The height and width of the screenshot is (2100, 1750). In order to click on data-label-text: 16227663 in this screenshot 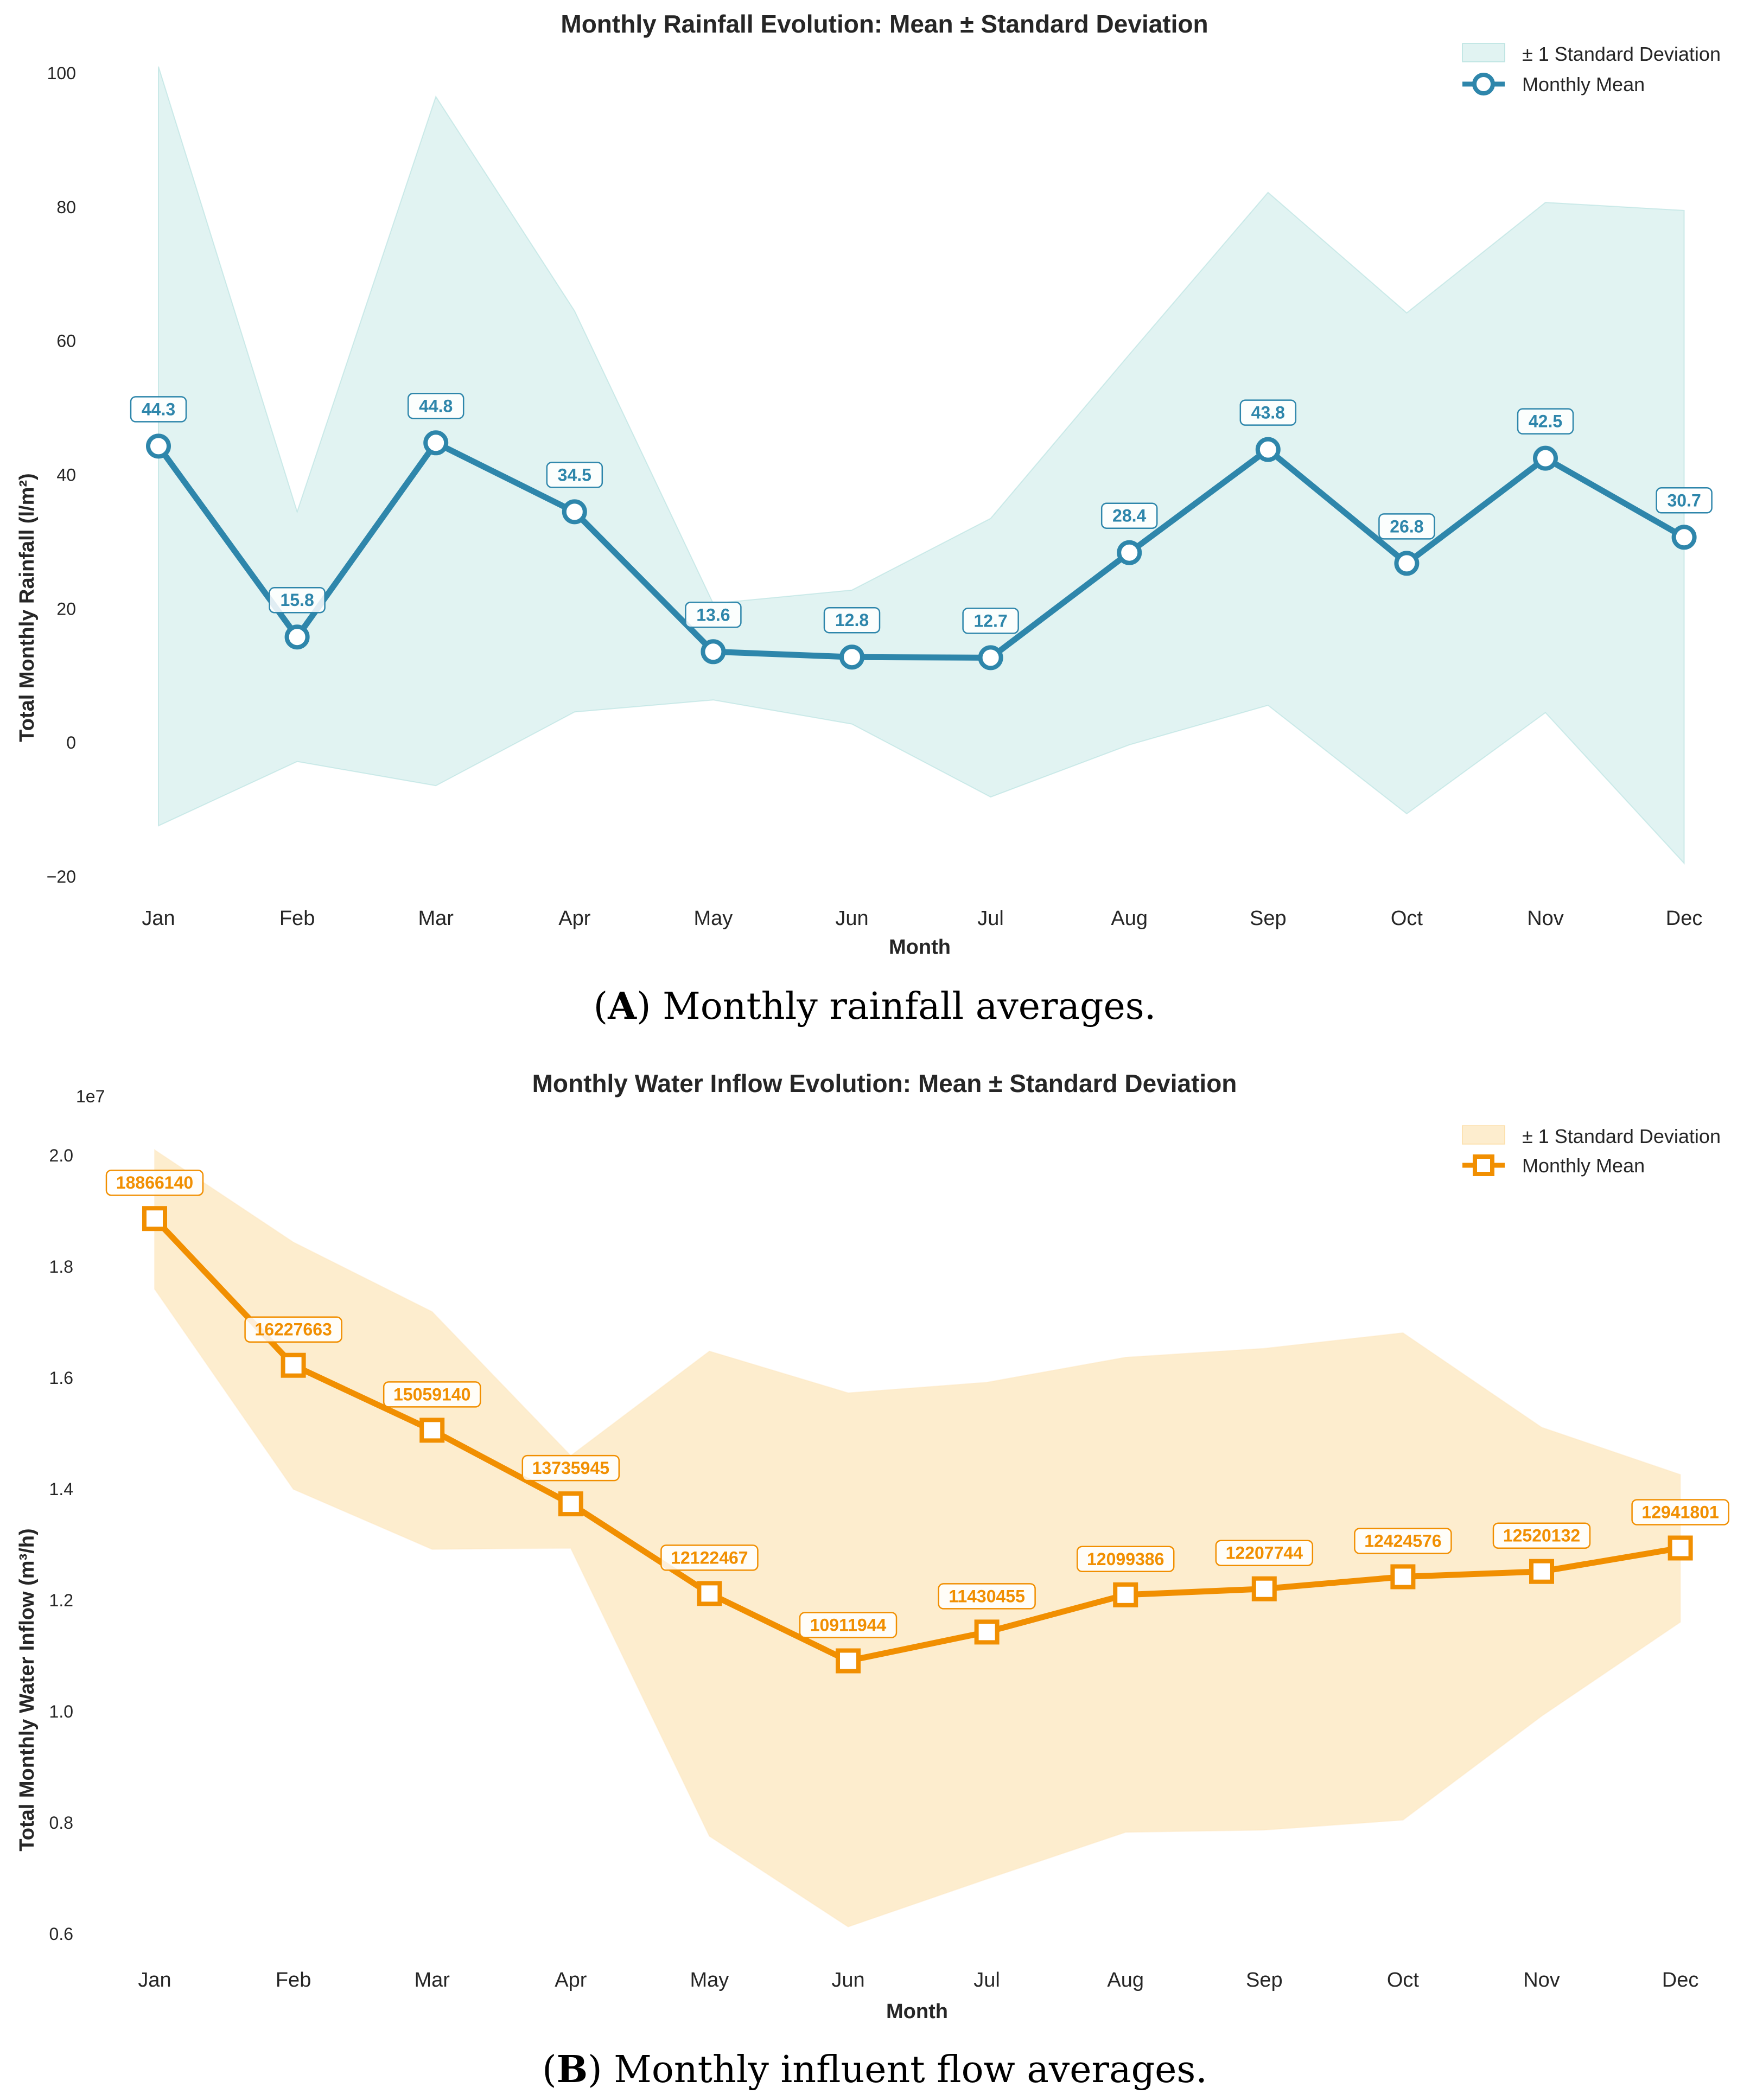, I will do `click(293, 1329)`.